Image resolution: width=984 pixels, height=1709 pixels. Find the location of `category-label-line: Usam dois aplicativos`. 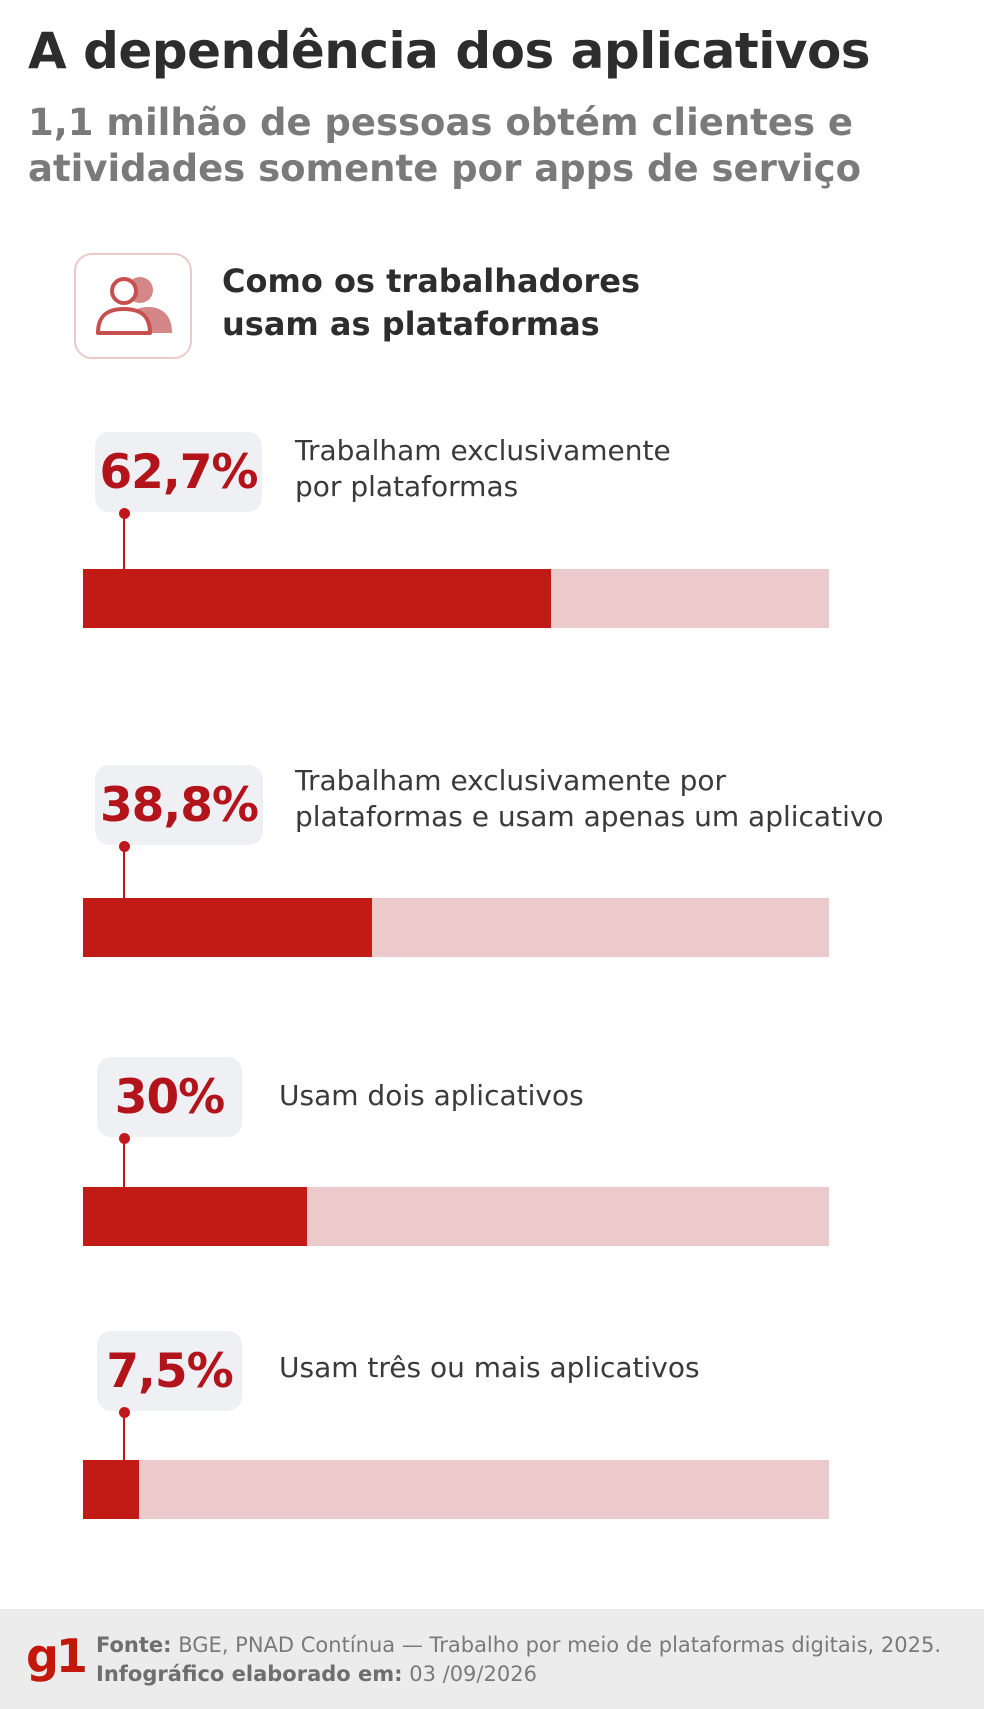

category-label-line: Usam dois aplicativos is located at coordinates (431, 1095).